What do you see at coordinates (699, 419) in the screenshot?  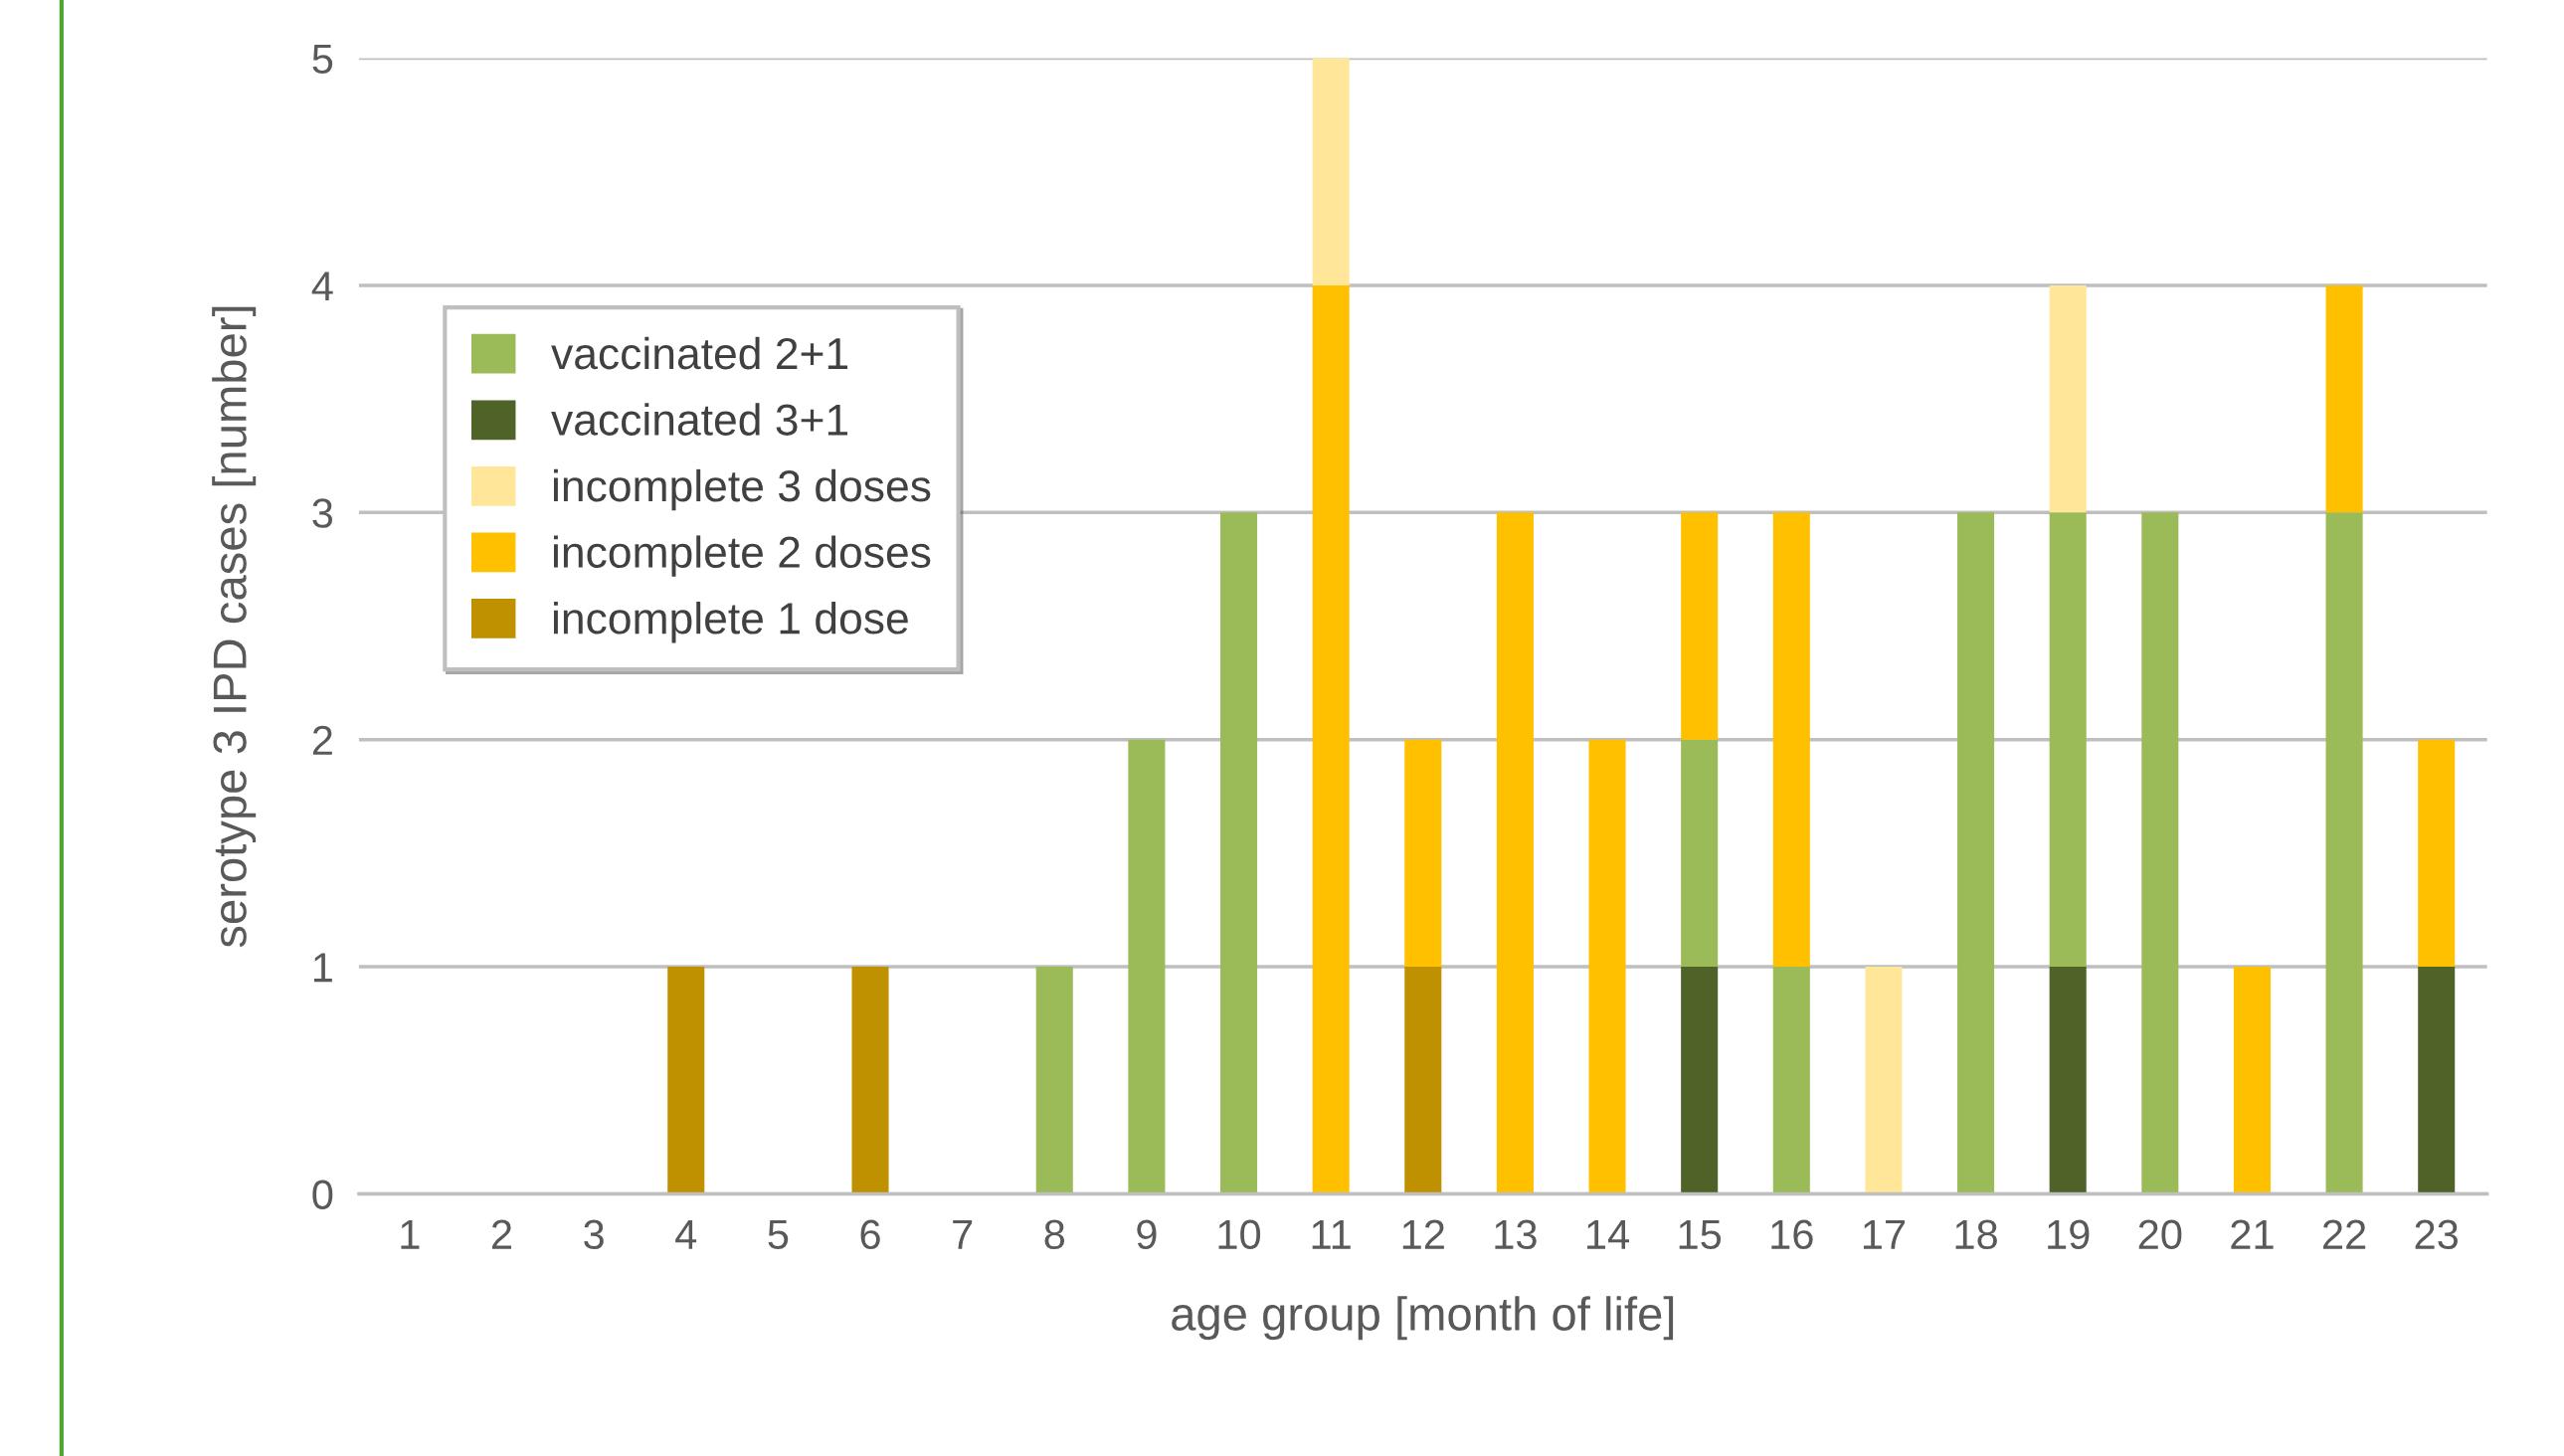 I see `legend-label: vaccinated 3+1` at bounding box center [699, 419].